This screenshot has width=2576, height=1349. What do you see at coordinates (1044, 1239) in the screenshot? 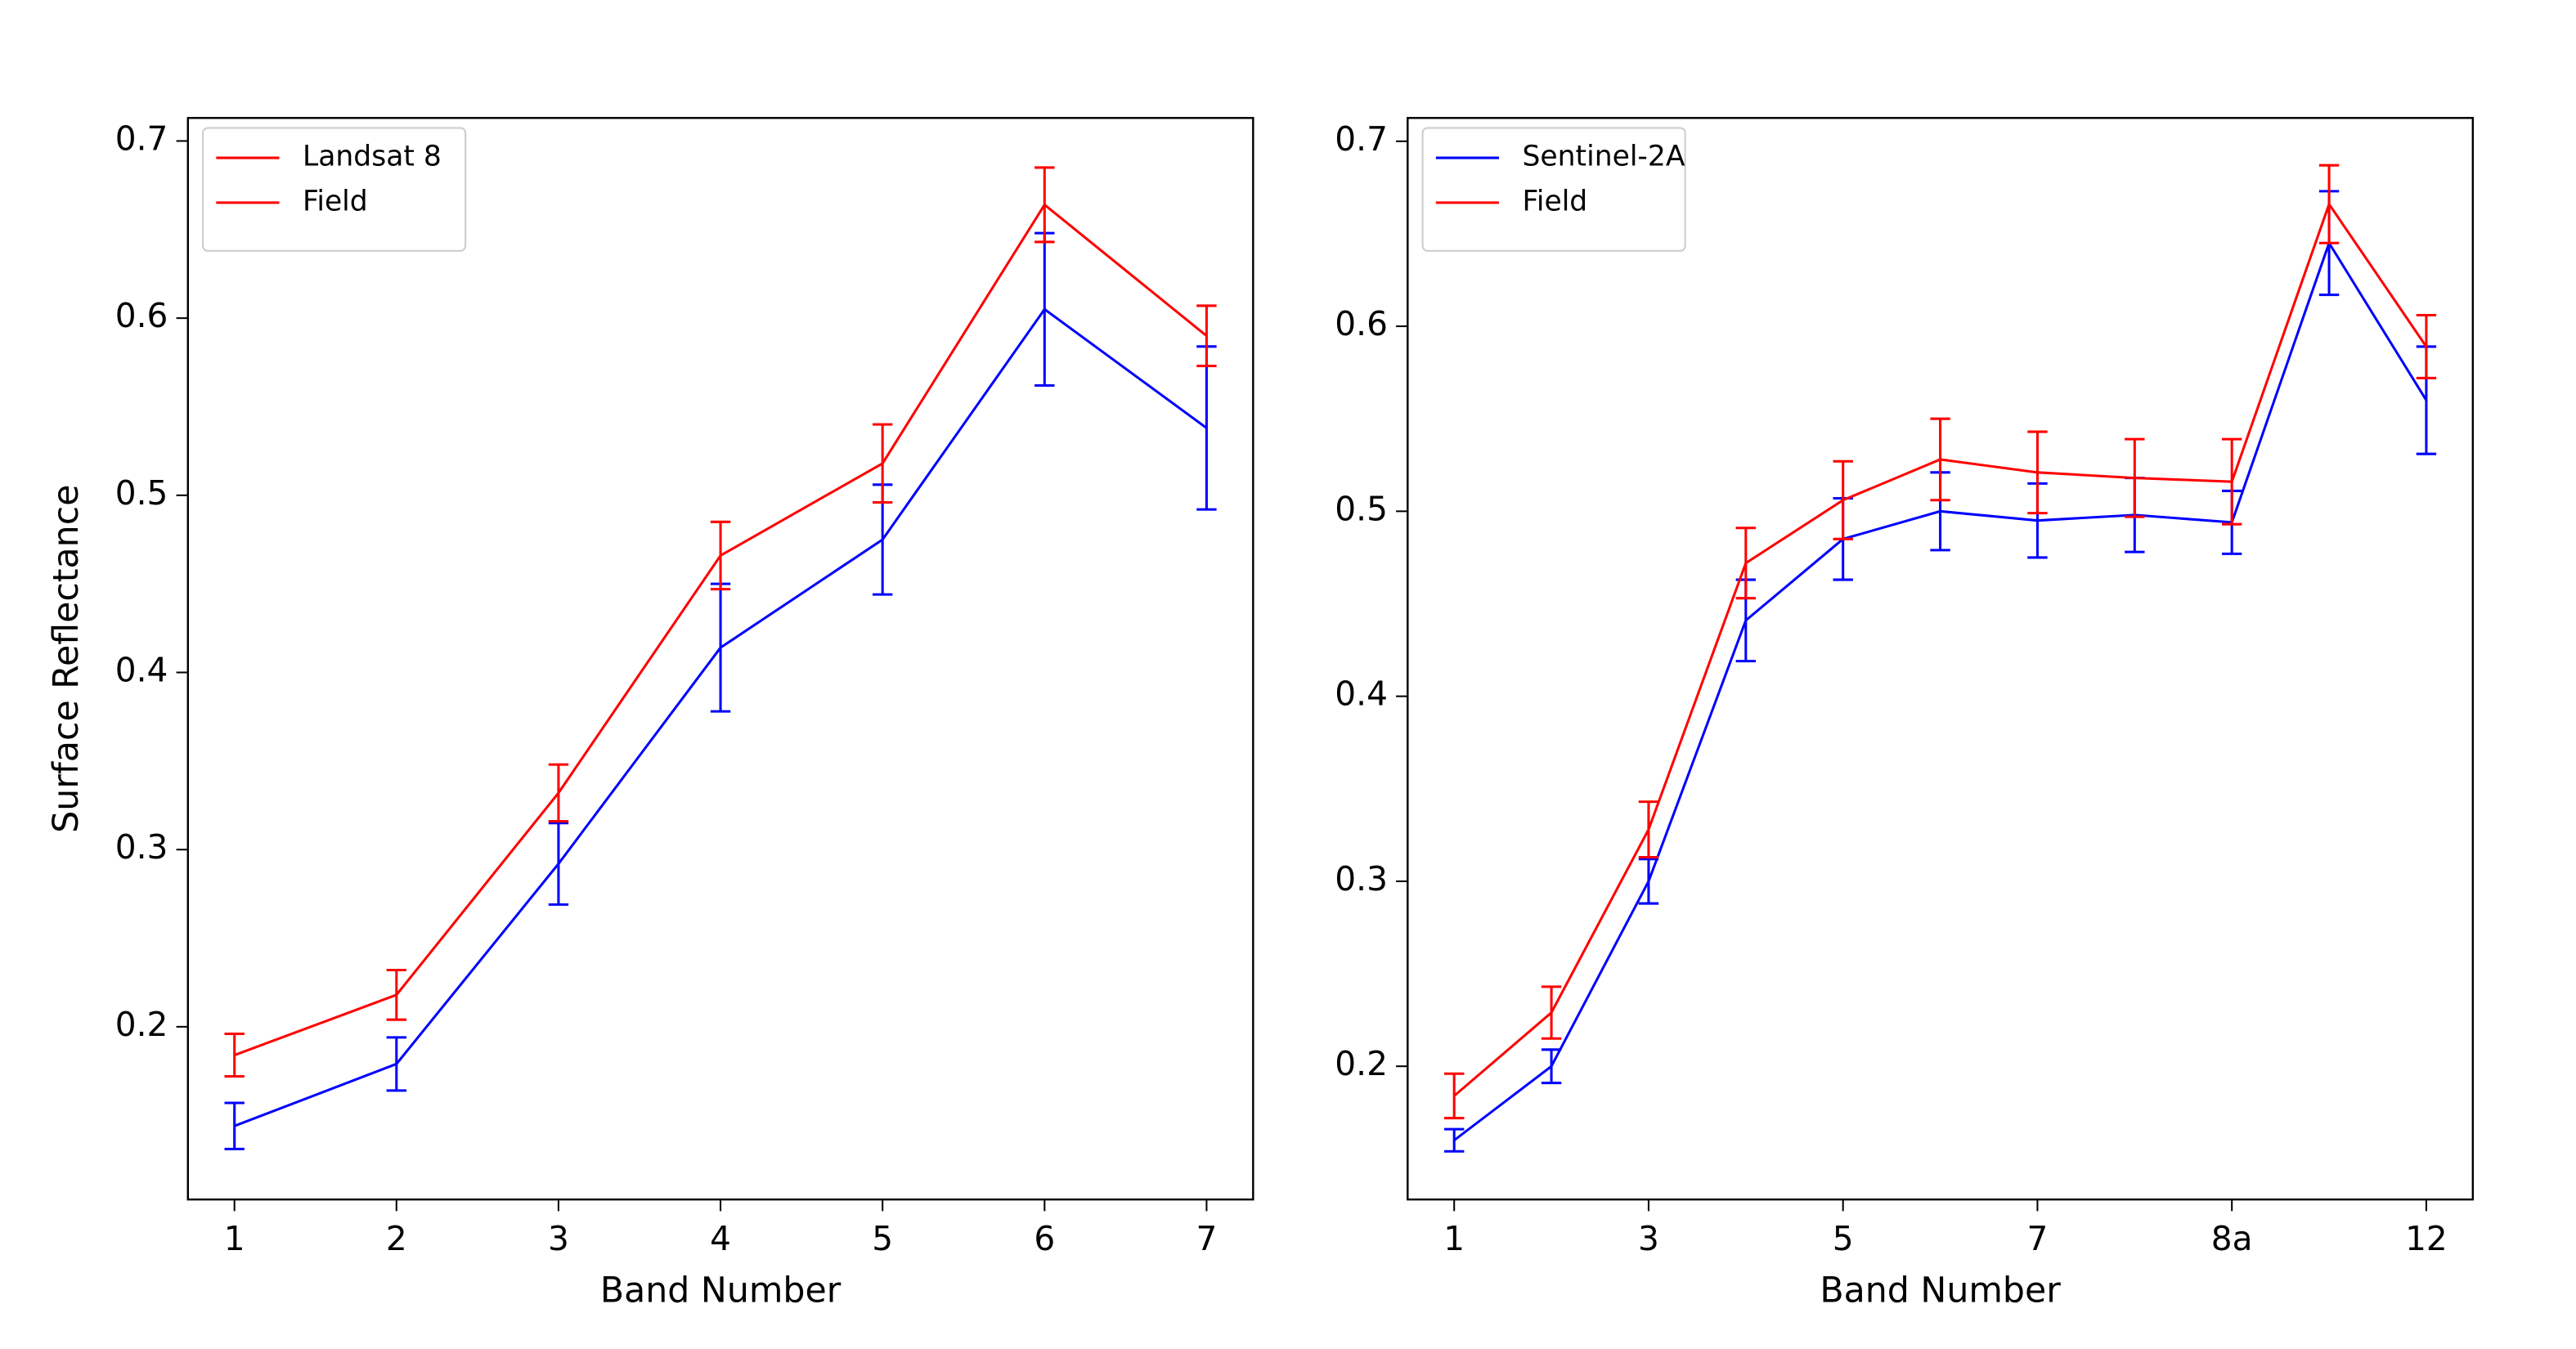
I see `x-tick-label: 6` at bounding box center [1044, 1239].